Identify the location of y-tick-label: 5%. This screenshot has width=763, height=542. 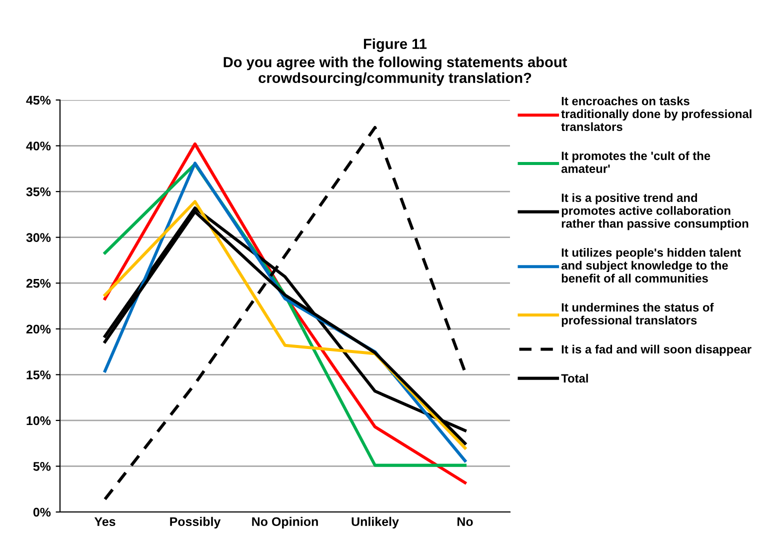
(42, 466).